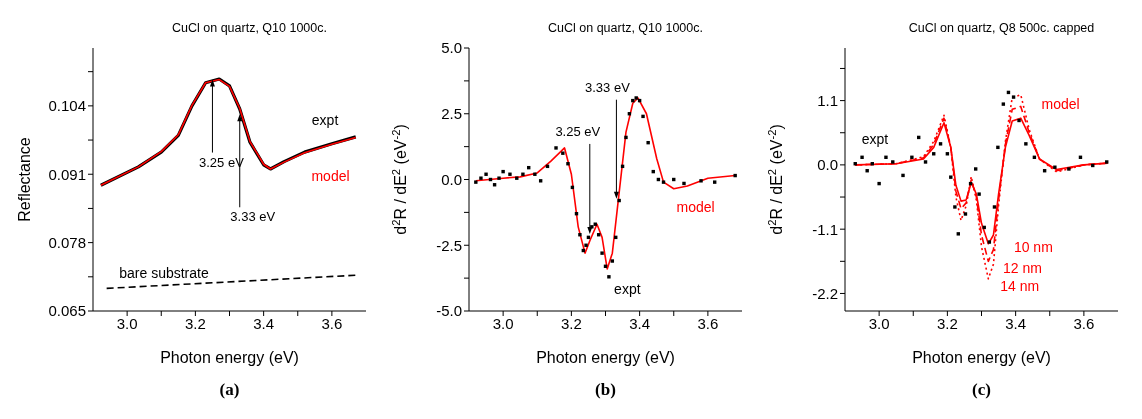  Describe the element at coordinates (1033, 246) in the screenshot. I see `series-label: 10 nm` at that location.